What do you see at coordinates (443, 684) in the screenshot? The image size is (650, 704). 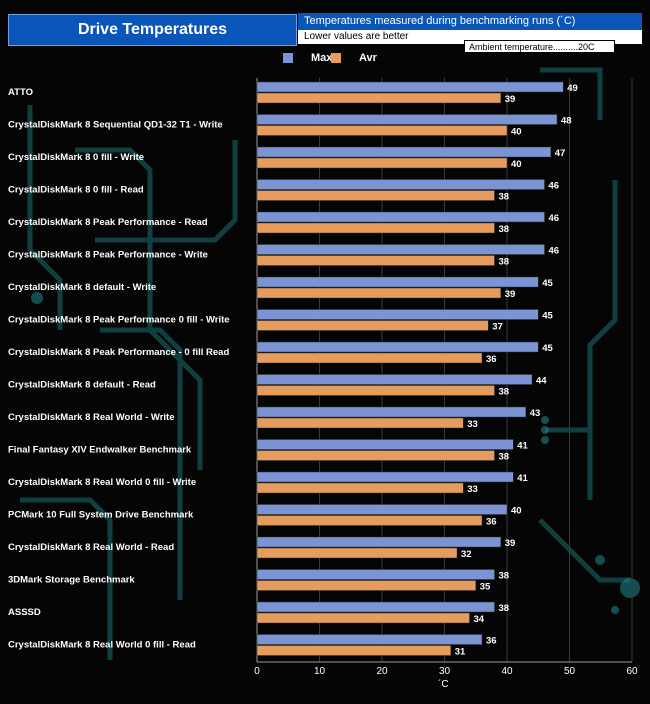 I see `x-axis-title: ´C` at bounding box center [443, 684].